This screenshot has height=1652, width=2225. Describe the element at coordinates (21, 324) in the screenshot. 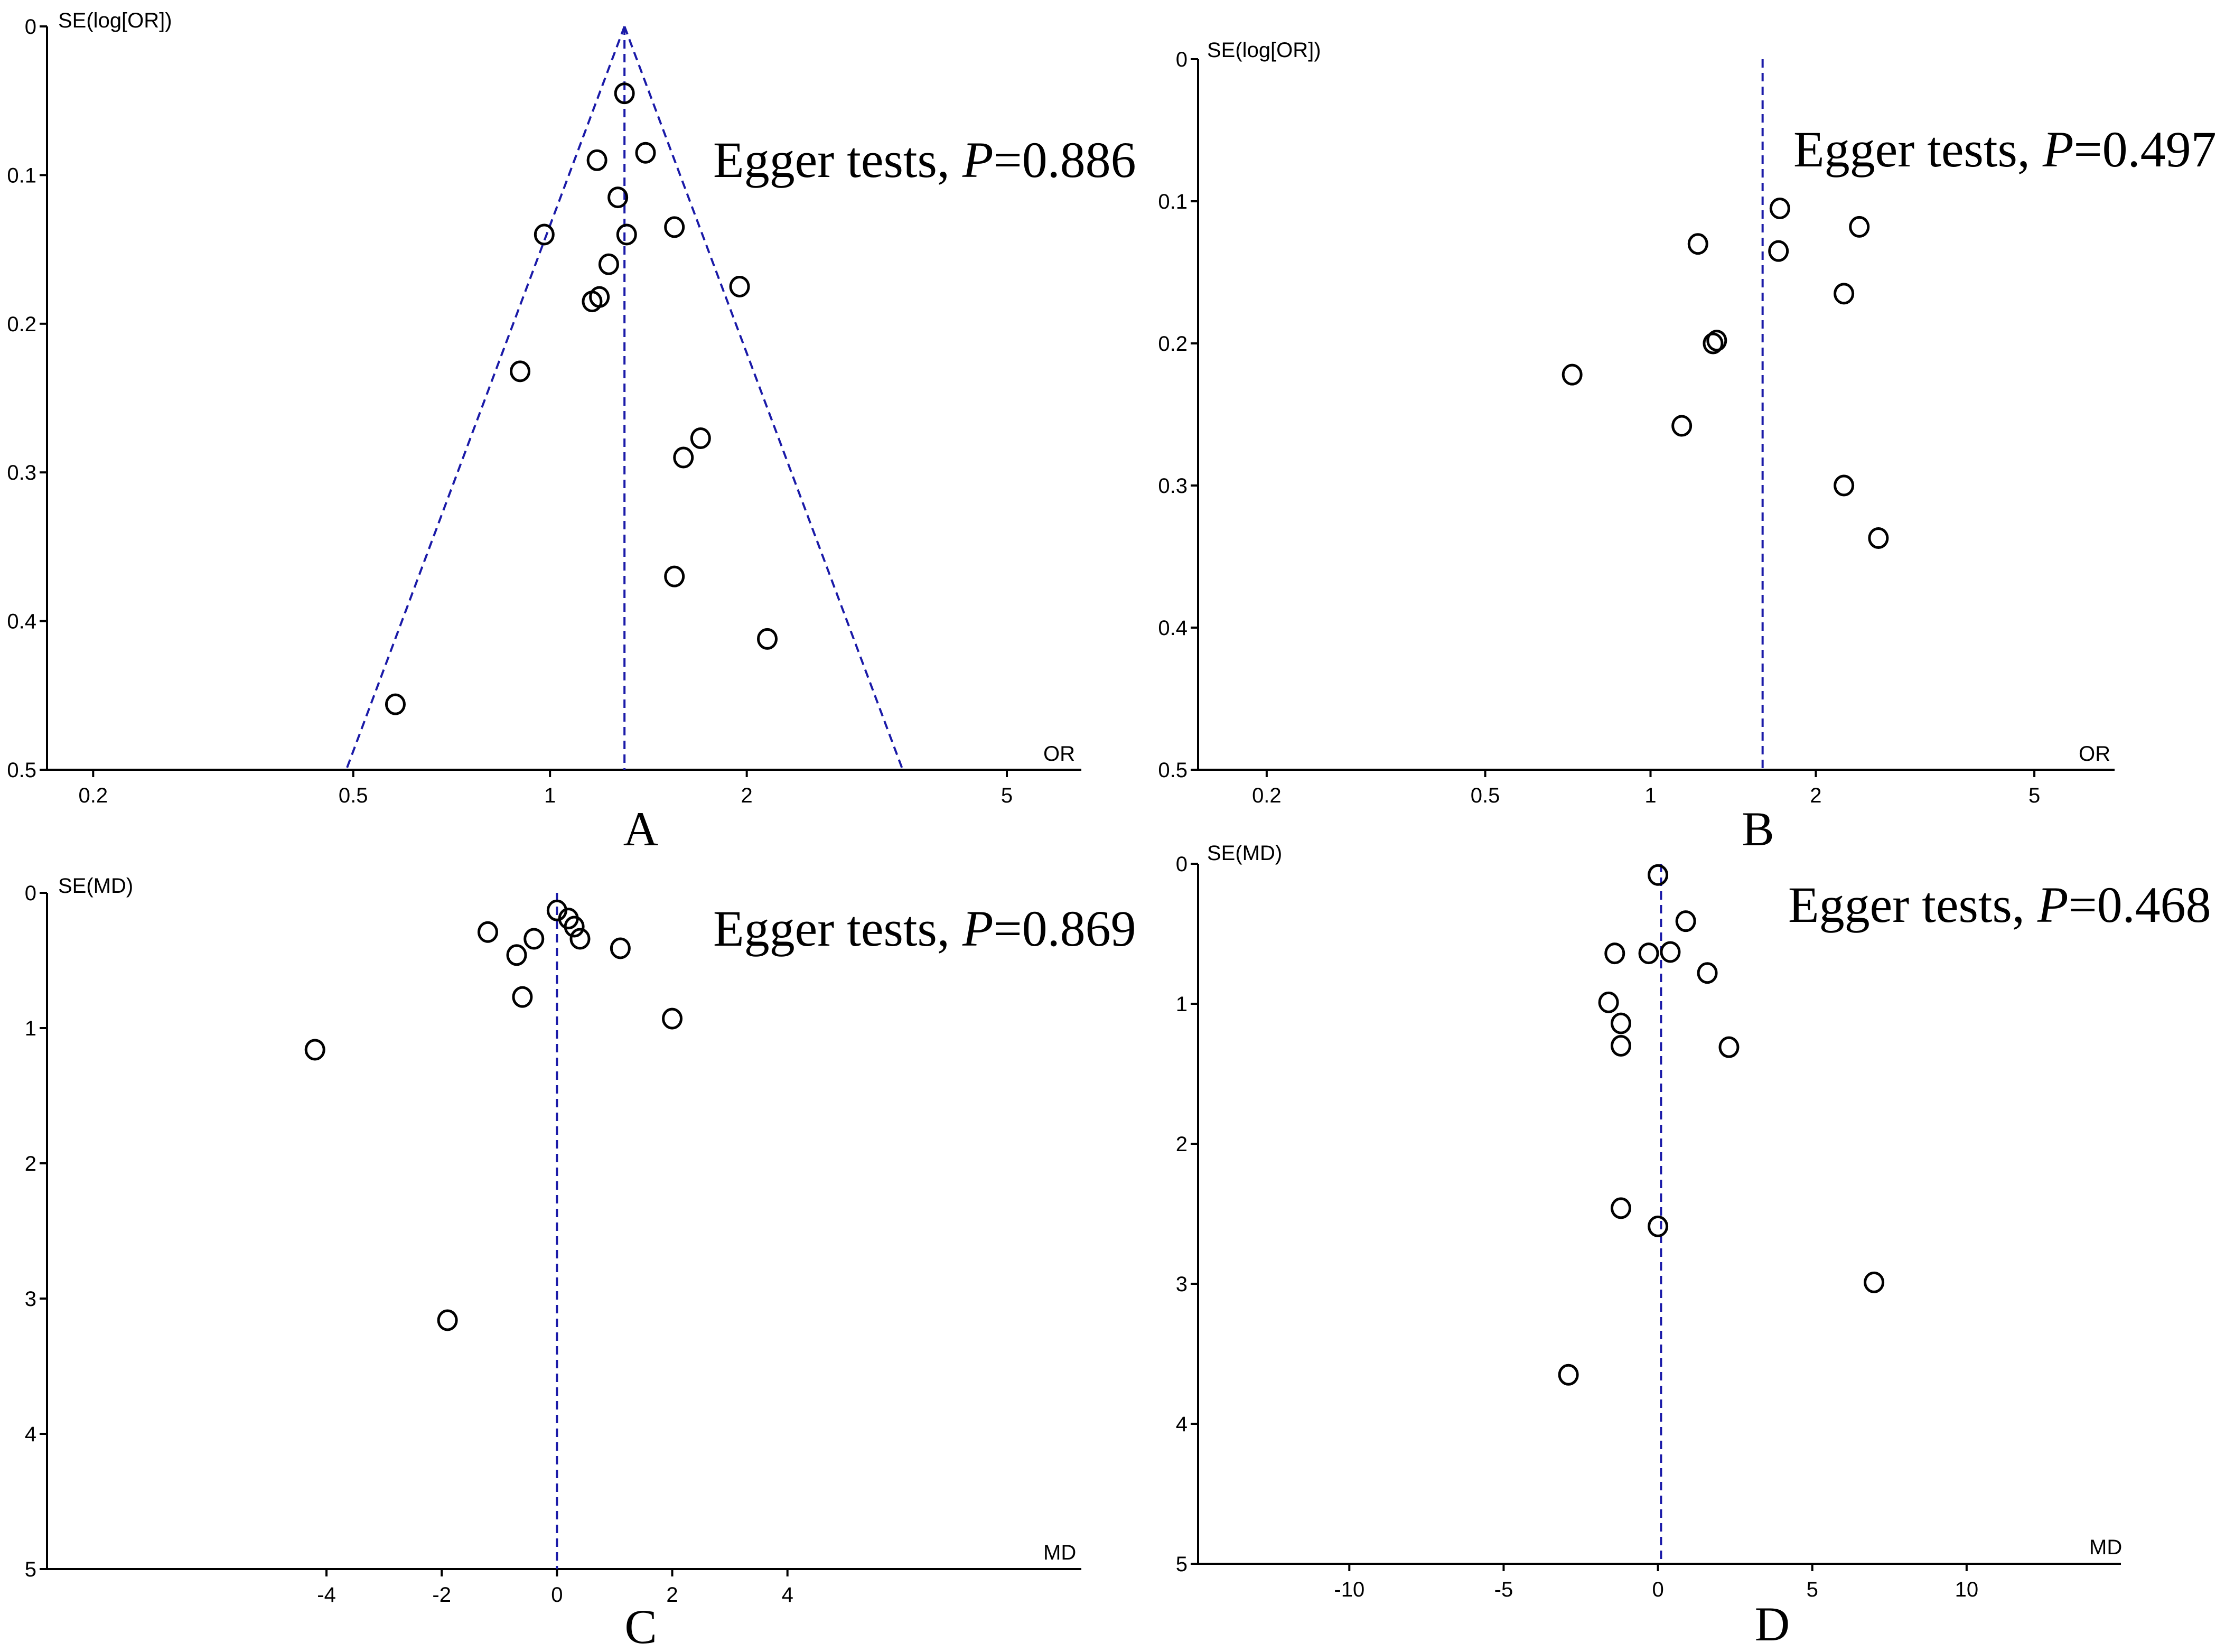

I see `y-tick-label: 0.2` at that location.